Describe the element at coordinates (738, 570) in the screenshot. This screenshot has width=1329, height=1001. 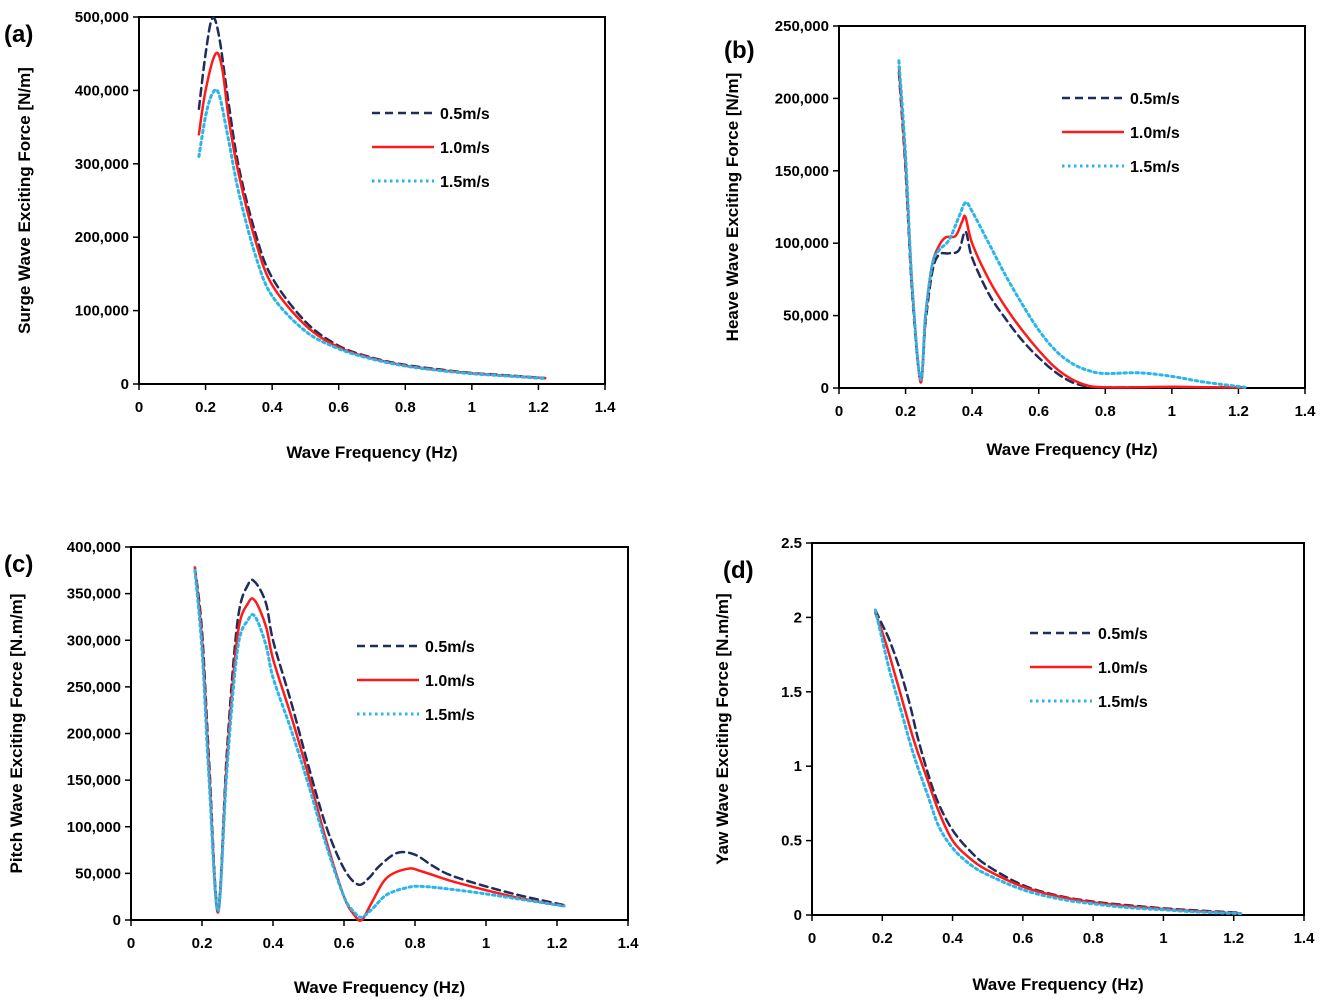
I see `panel-label: (d)` at that location.